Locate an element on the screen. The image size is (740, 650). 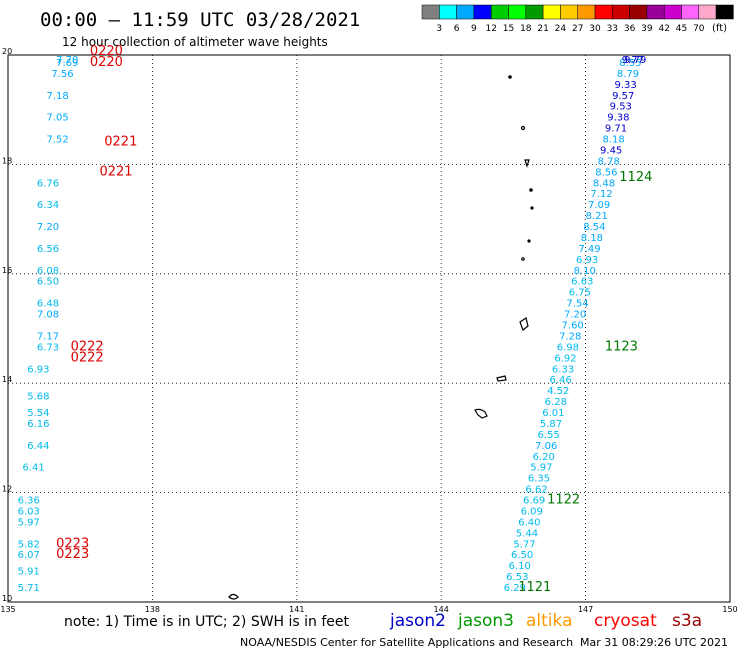
x-tick-label: 147 is located at coordinates (585, 609).